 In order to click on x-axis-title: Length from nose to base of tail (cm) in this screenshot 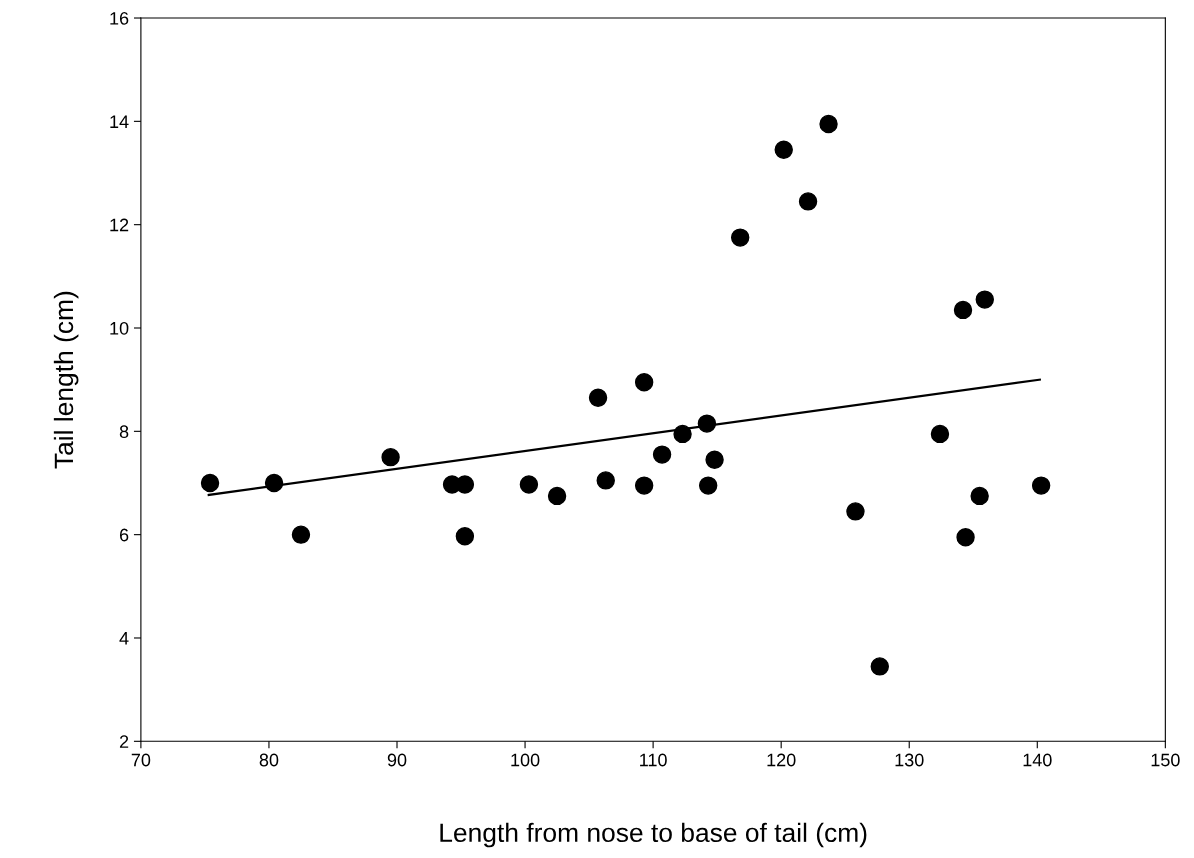, I will do `click(653, 835)`.